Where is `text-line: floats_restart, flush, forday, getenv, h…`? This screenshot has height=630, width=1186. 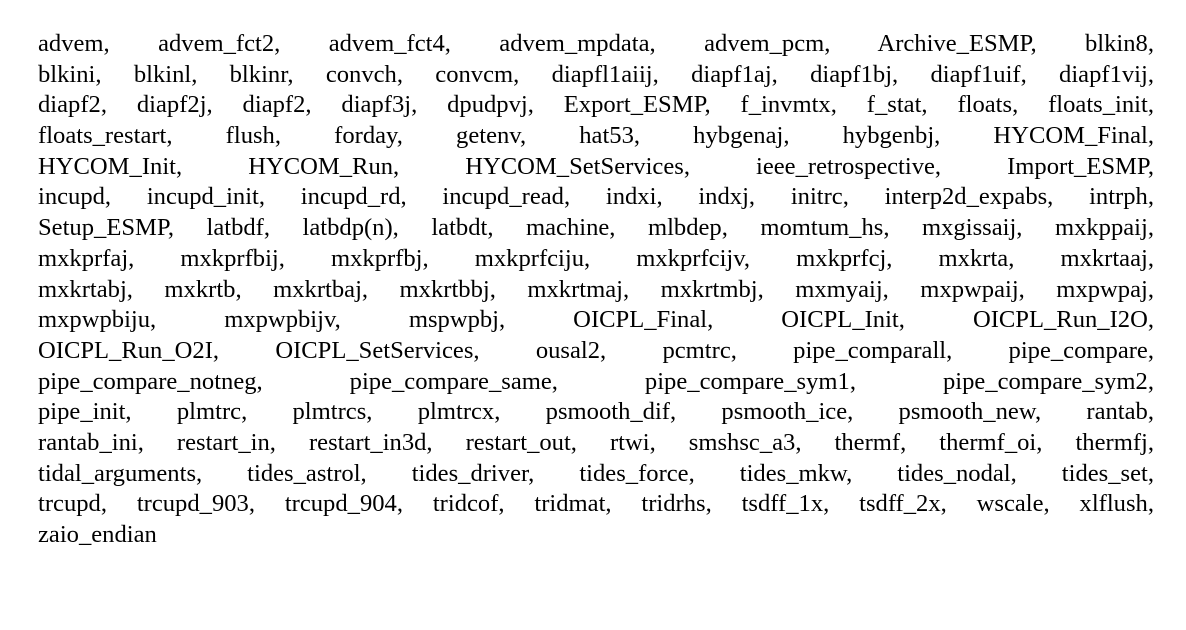
text-line: floats_restart, flush, forday, getenv, h… is located at coordinates (596, 136).